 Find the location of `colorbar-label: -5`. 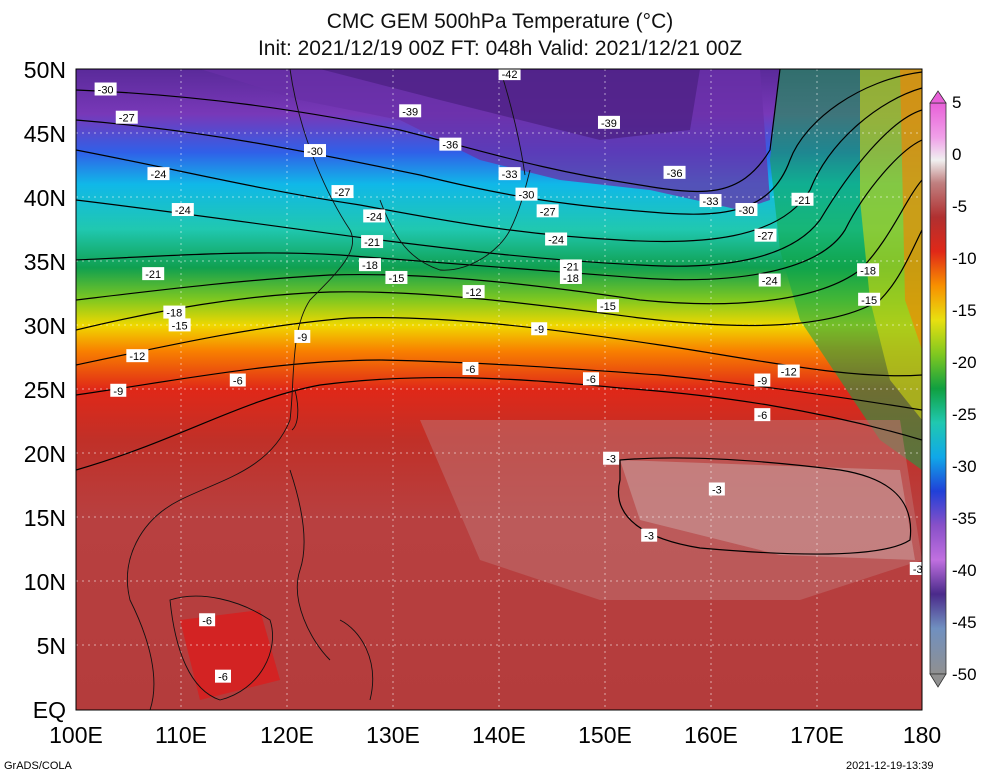

colorbar-label: -5 is located at coordinates (960, 206).